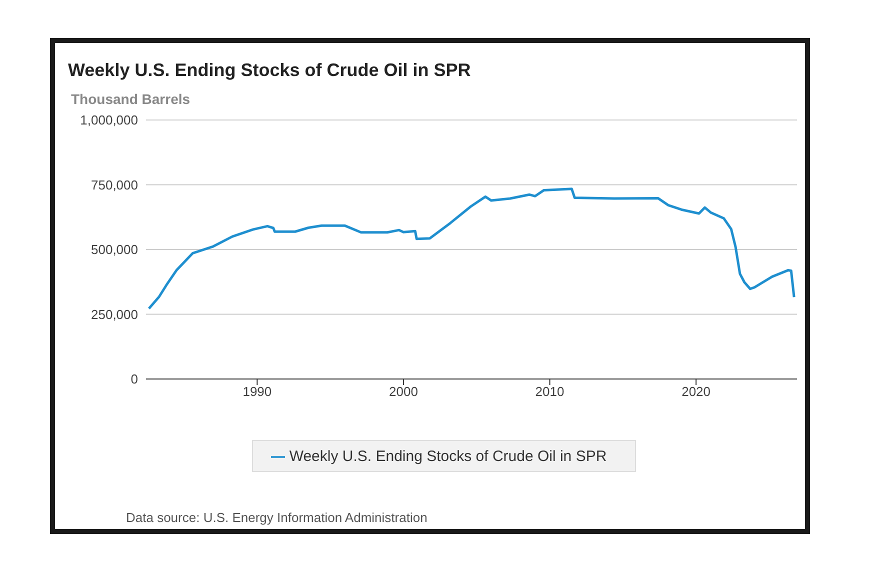  I want to click on y-tick-label: 1,000,000, so click(109, 120).